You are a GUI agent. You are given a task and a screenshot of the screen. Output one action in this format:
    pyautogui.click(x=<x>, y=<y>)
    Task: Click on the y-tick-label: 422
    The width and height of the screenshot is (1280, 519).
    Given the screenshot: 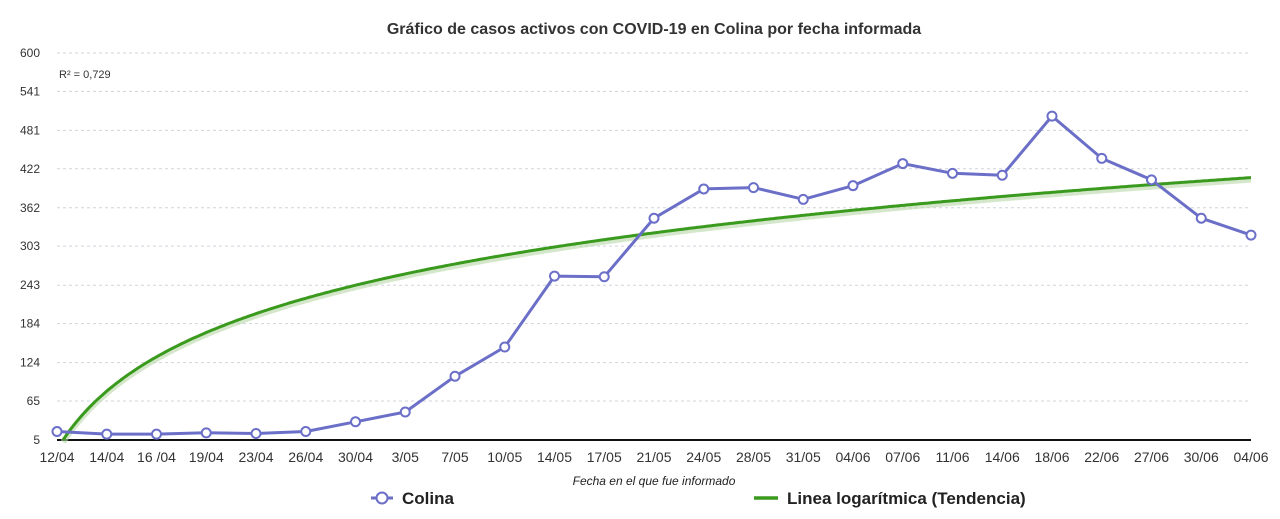 What is the action you would take?
    pyautogui.click(x=30, y=169)
    